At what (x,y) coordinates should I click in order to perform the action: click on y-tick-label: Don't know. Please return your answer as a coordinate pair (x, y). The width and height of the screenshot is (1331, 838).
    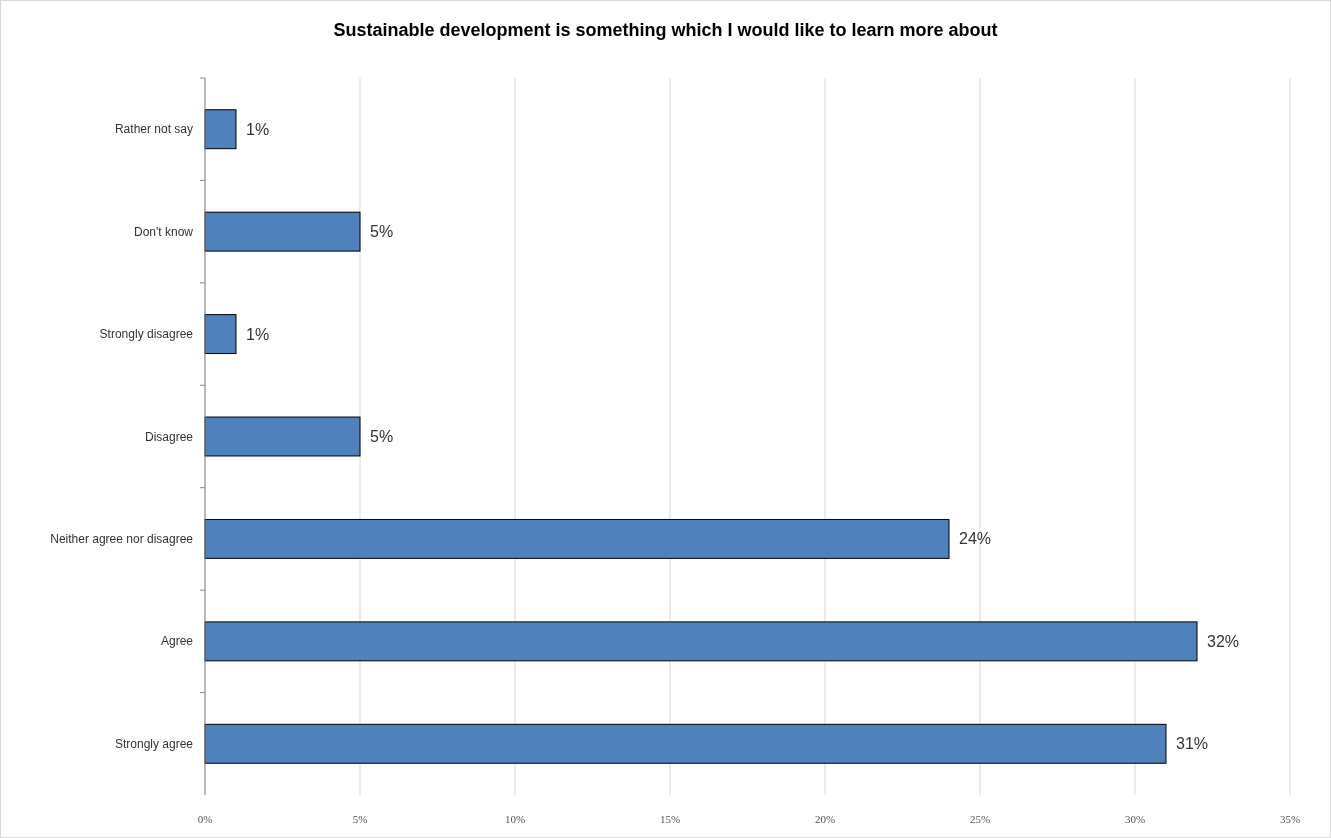
    Looking at the image, I should click on (164, 231).